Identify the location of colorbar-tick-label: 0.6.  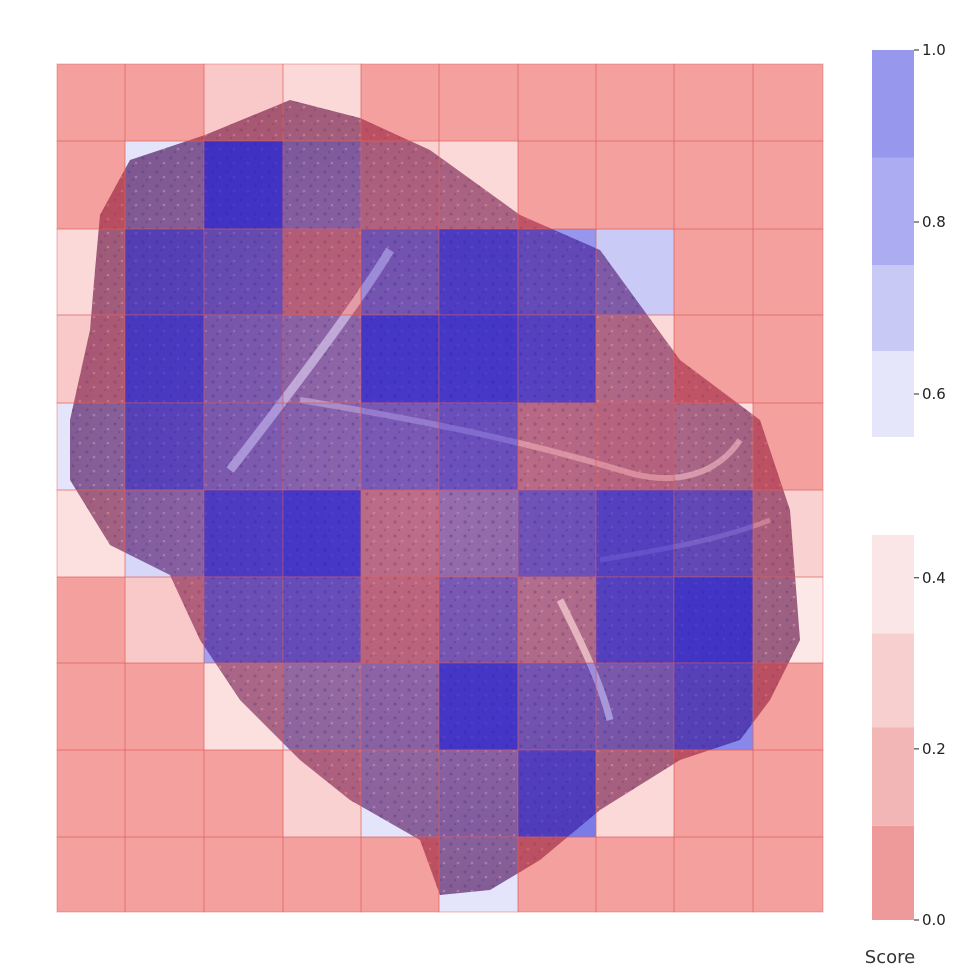
(934, 394).